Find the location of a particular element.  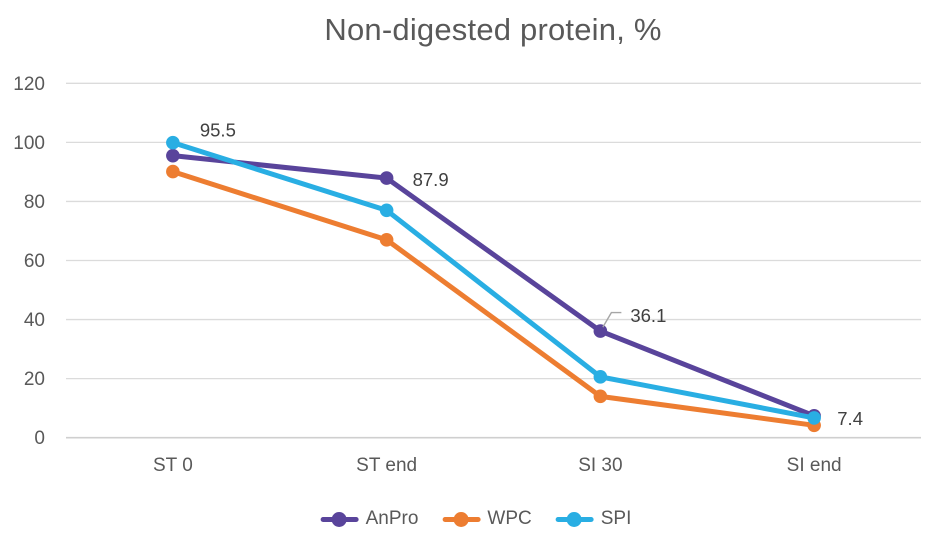

y-tick-label: 60 is located at coordinates (34, 261).